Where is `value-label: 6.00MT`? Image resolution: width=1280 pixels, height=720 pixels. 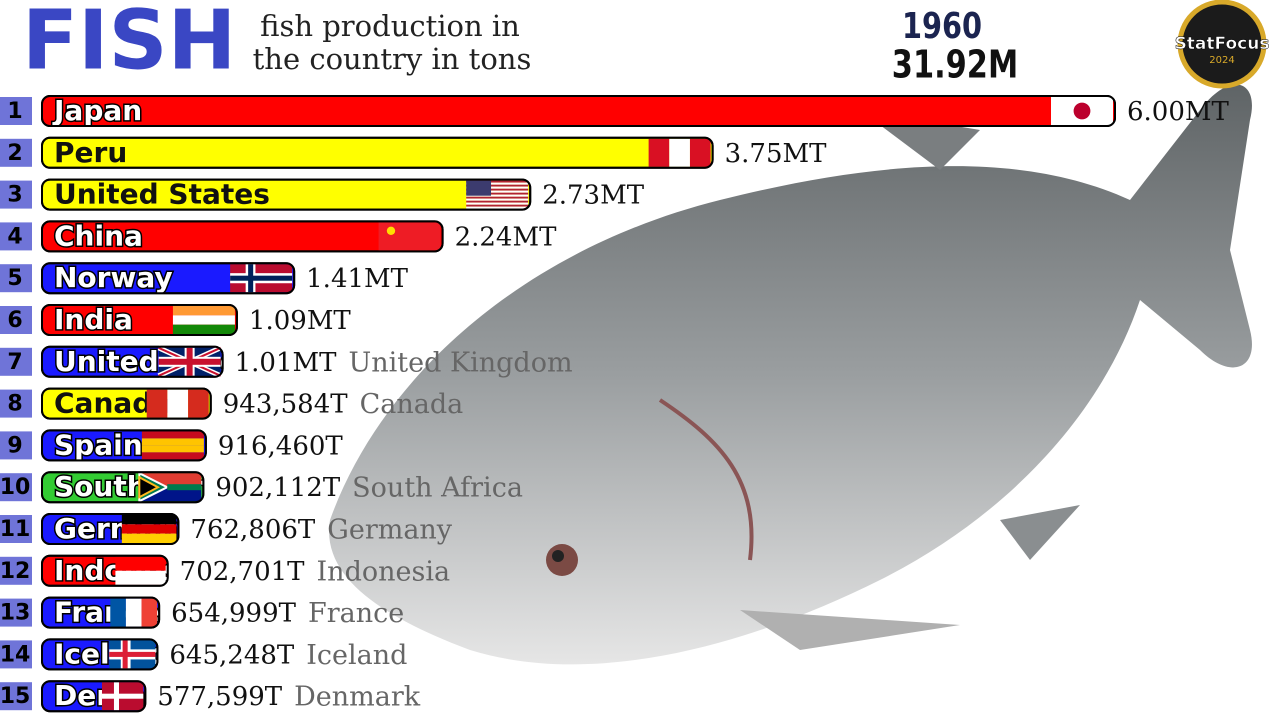 value-label: 6.00MT is located at coordinates (1178, 112).